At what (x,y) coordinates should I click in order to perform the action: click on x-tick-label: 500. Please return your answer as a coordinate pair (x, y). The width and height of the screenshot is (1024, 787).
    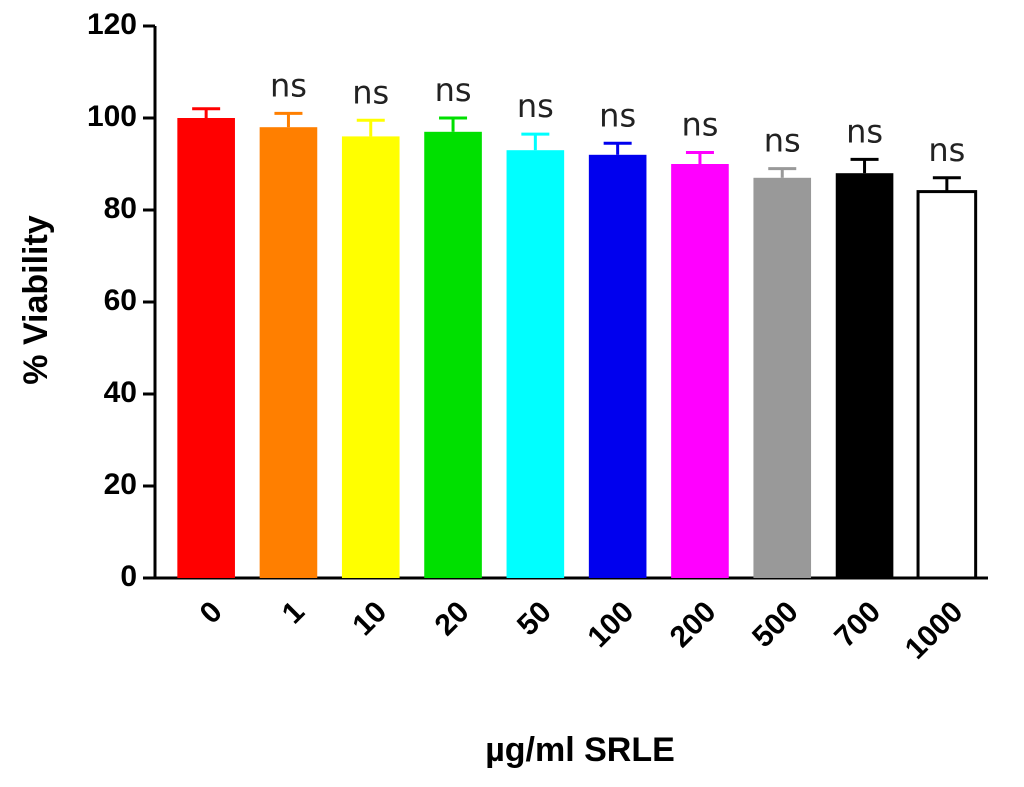
    Looking at the image, I should click on (775, 624).